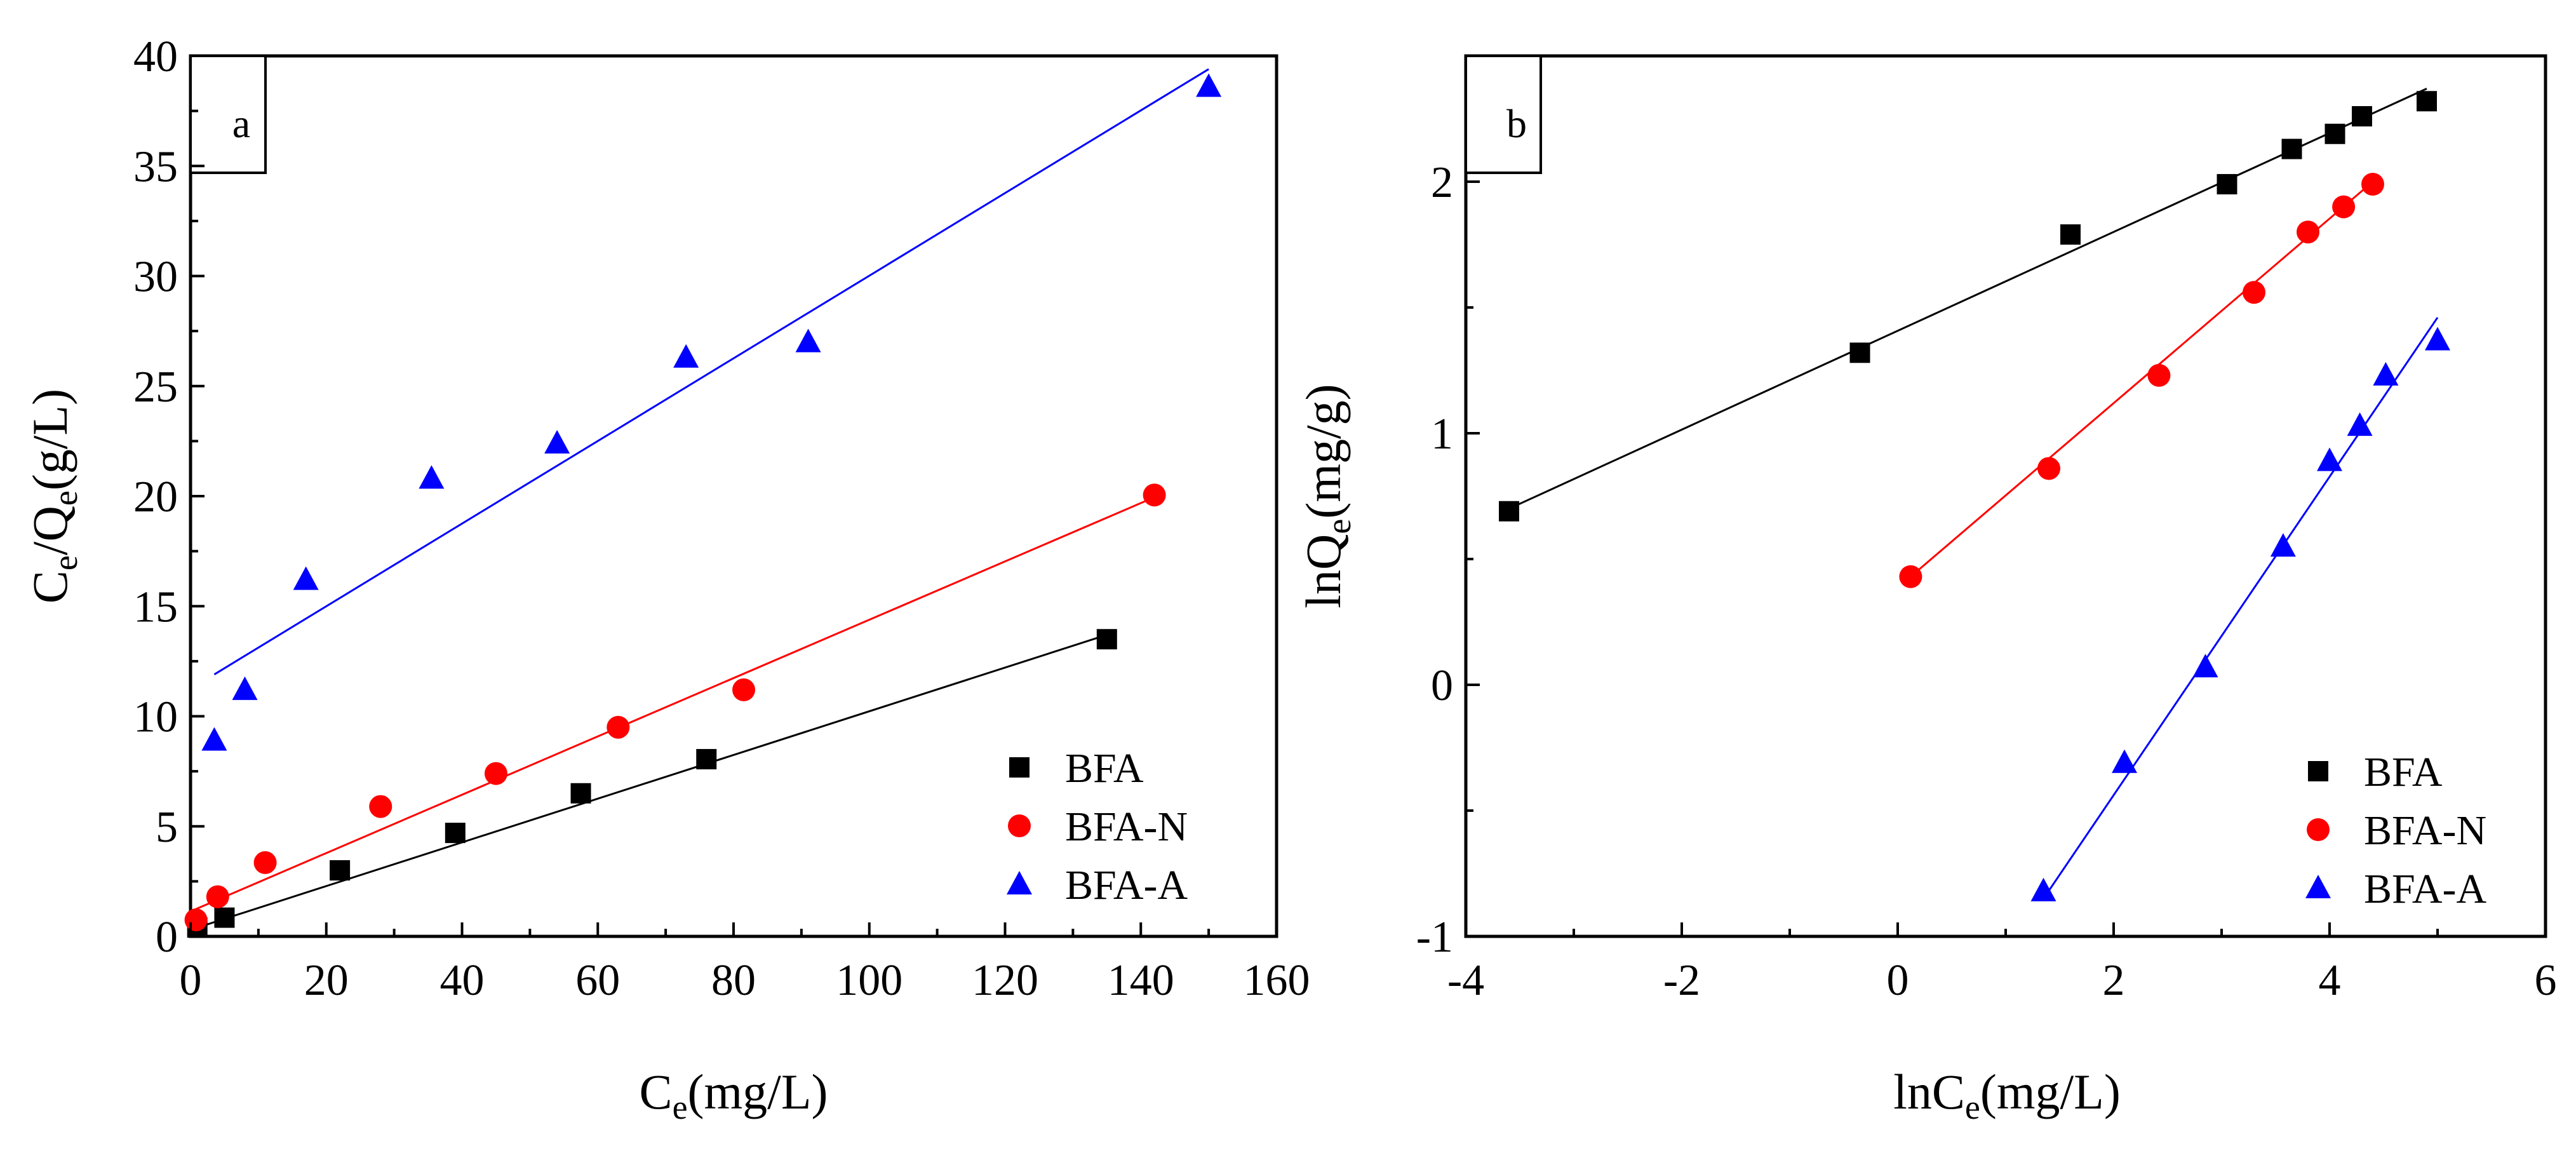  I want to click on y-tick-label: -1, so click(1434, 937).